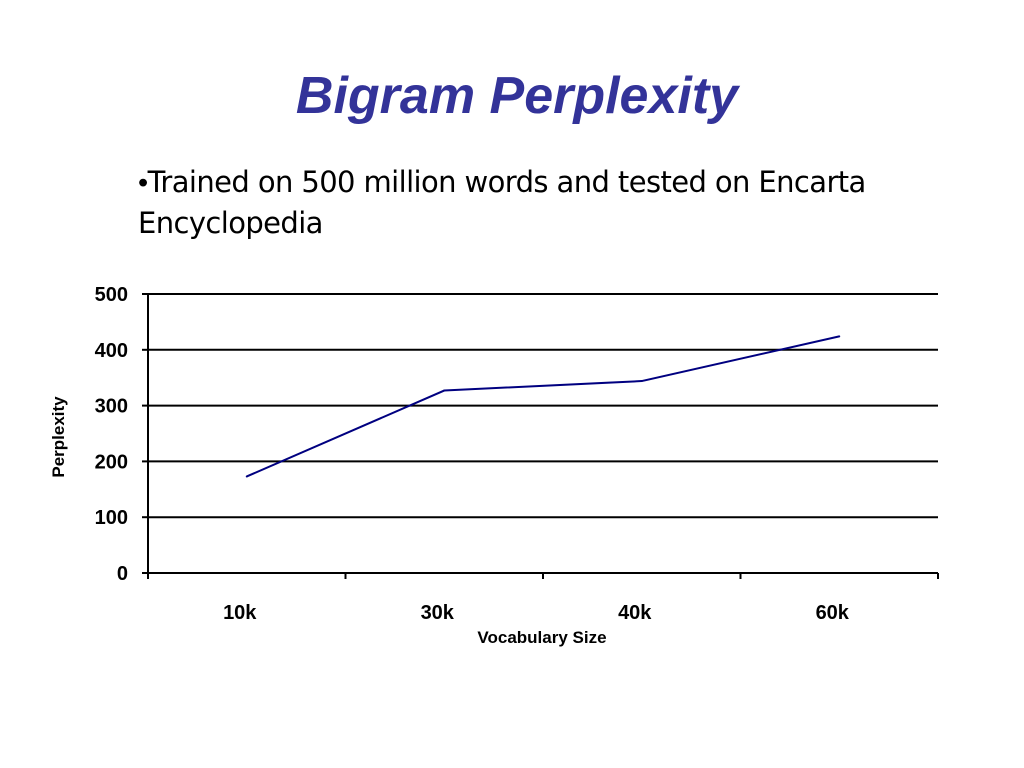 The height and width of the screenshot is (768, 1024). Describe the element at coordinates (111, 407) in the screenshot. I see `y-tick-label: 300` at that location.